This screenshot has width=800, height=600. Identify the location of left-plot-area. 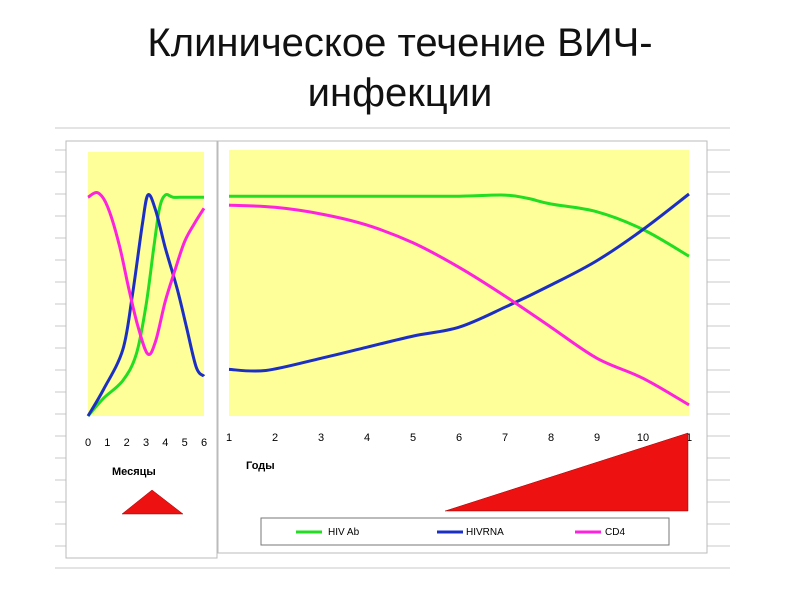
(146, 284).